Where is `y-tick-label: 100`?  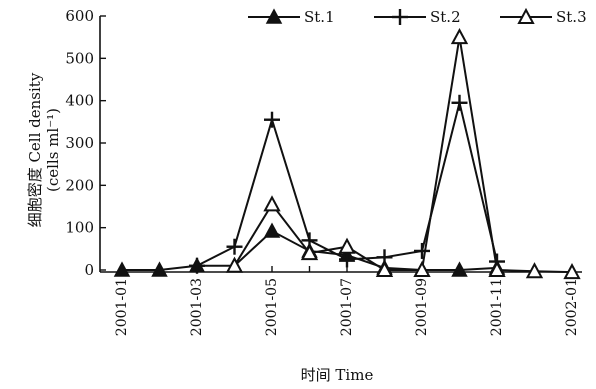 y-tick-label: 100 is located at coordinates (79, 228).